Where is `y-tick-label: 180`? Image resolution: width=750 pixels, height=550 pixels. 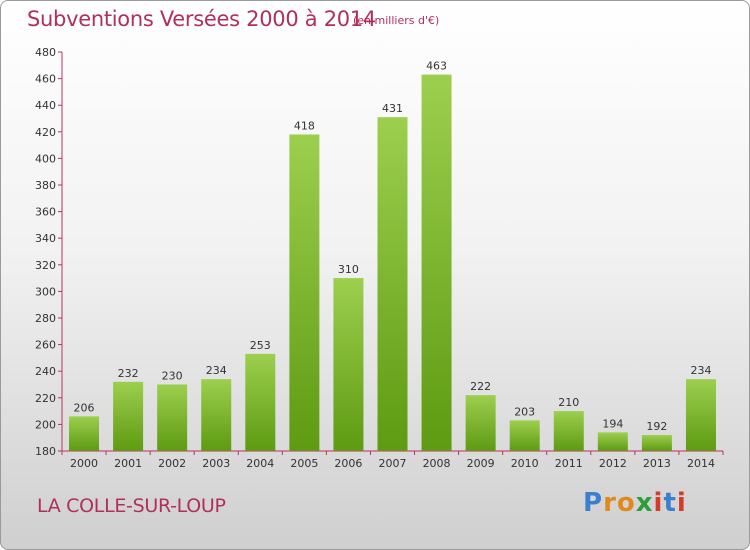 y-tick-label: 180 is located at coordinates (45, 451).